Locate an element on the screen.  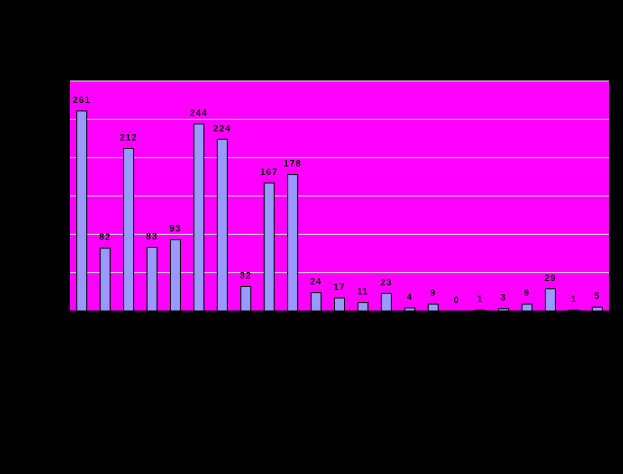
data-label: 82 is located at coordinates (105, 237).